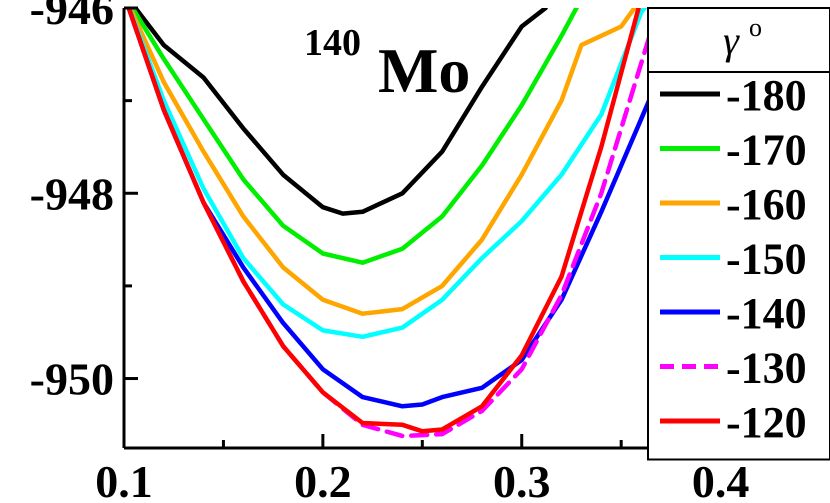 The height and width of the screenshot is (503, 830). What do you see at coordinates (522, 479) in the screenshot?
I see `x-tick-label: 0.3` at bounding box center [522, 479].